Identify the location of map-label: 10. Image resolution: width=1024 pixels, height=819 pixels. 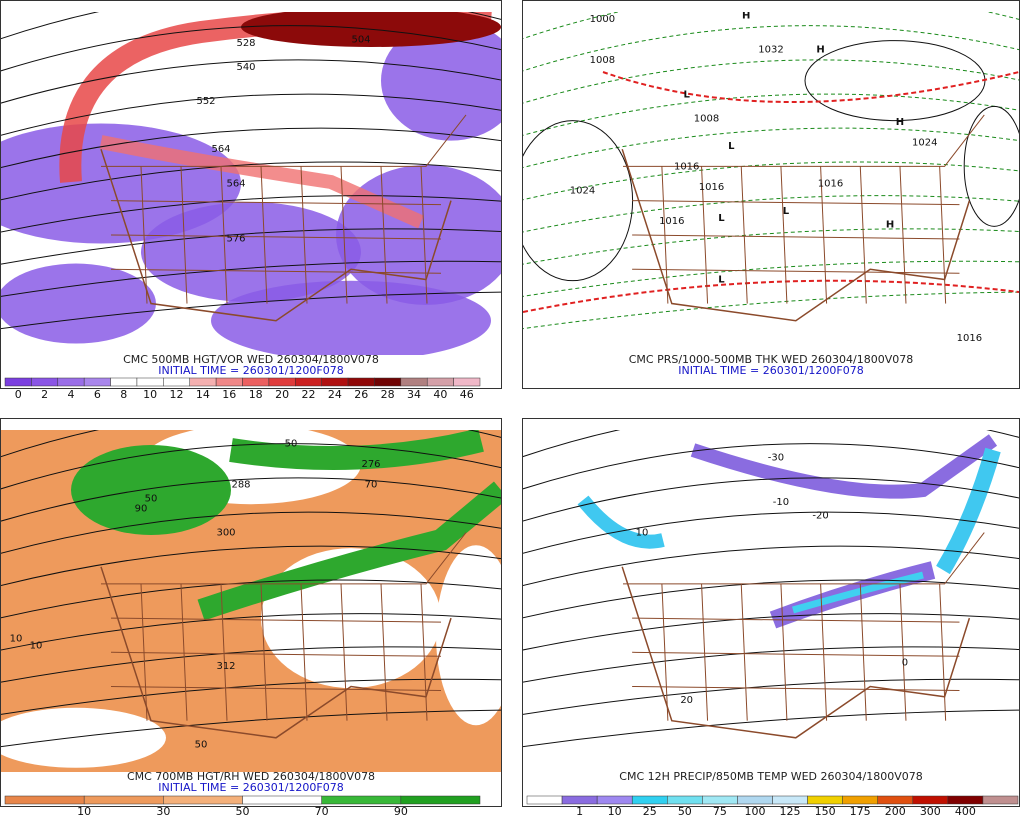
(36, 645).